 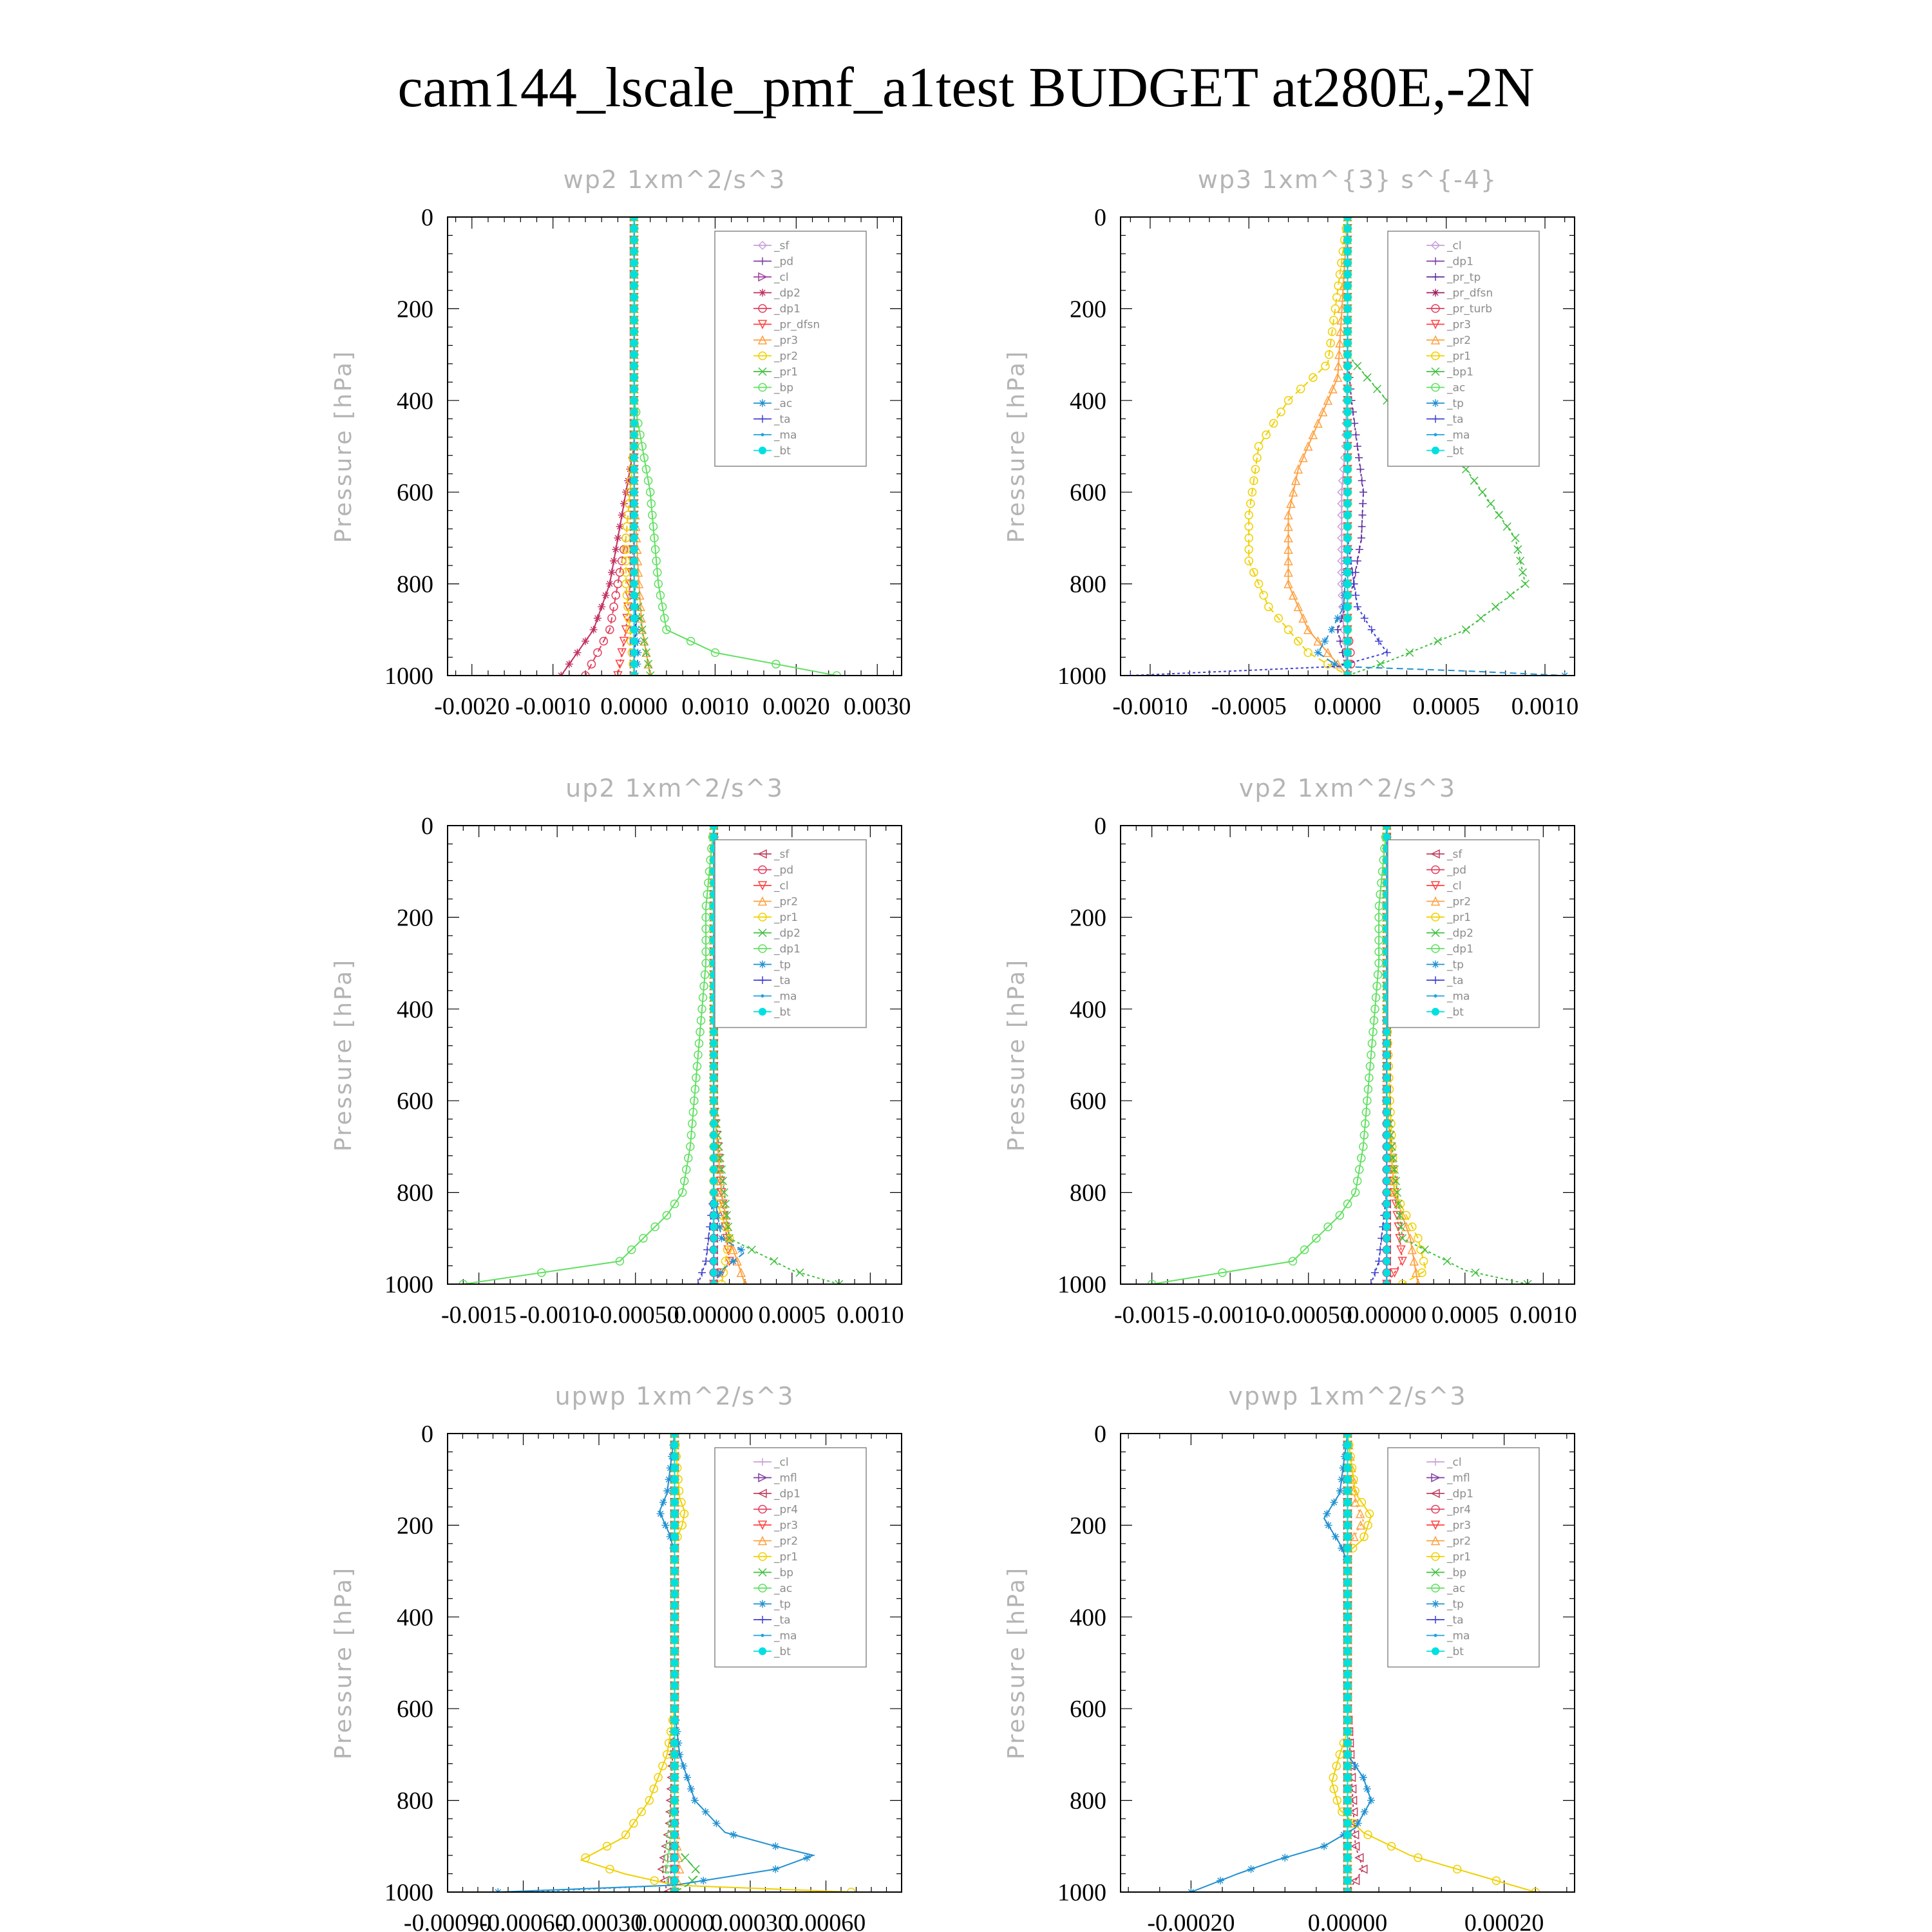 What do you see at coordinates (716, 1663) in the screenshot?
I see `series-line` at bounding box center [716, 1663].